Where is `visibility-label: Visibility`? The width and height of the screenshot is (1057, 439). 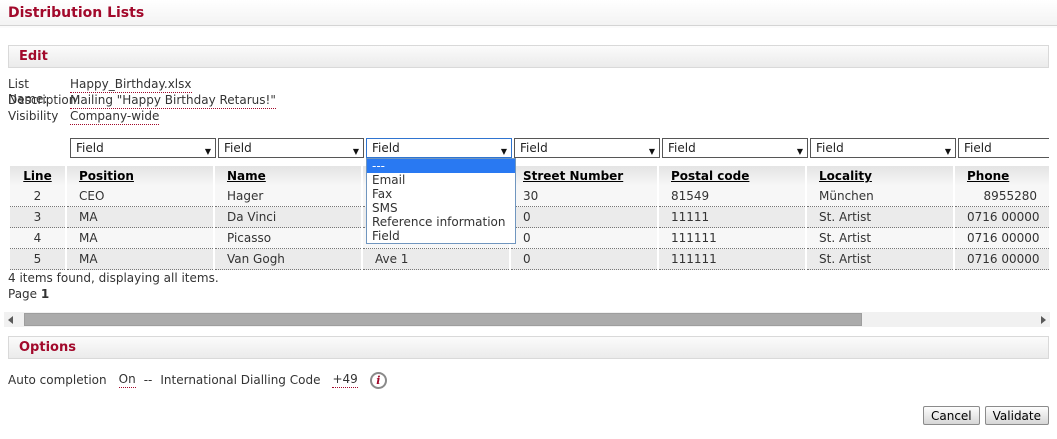 visibility-label: Visibility is located at coordinates (33, 116).